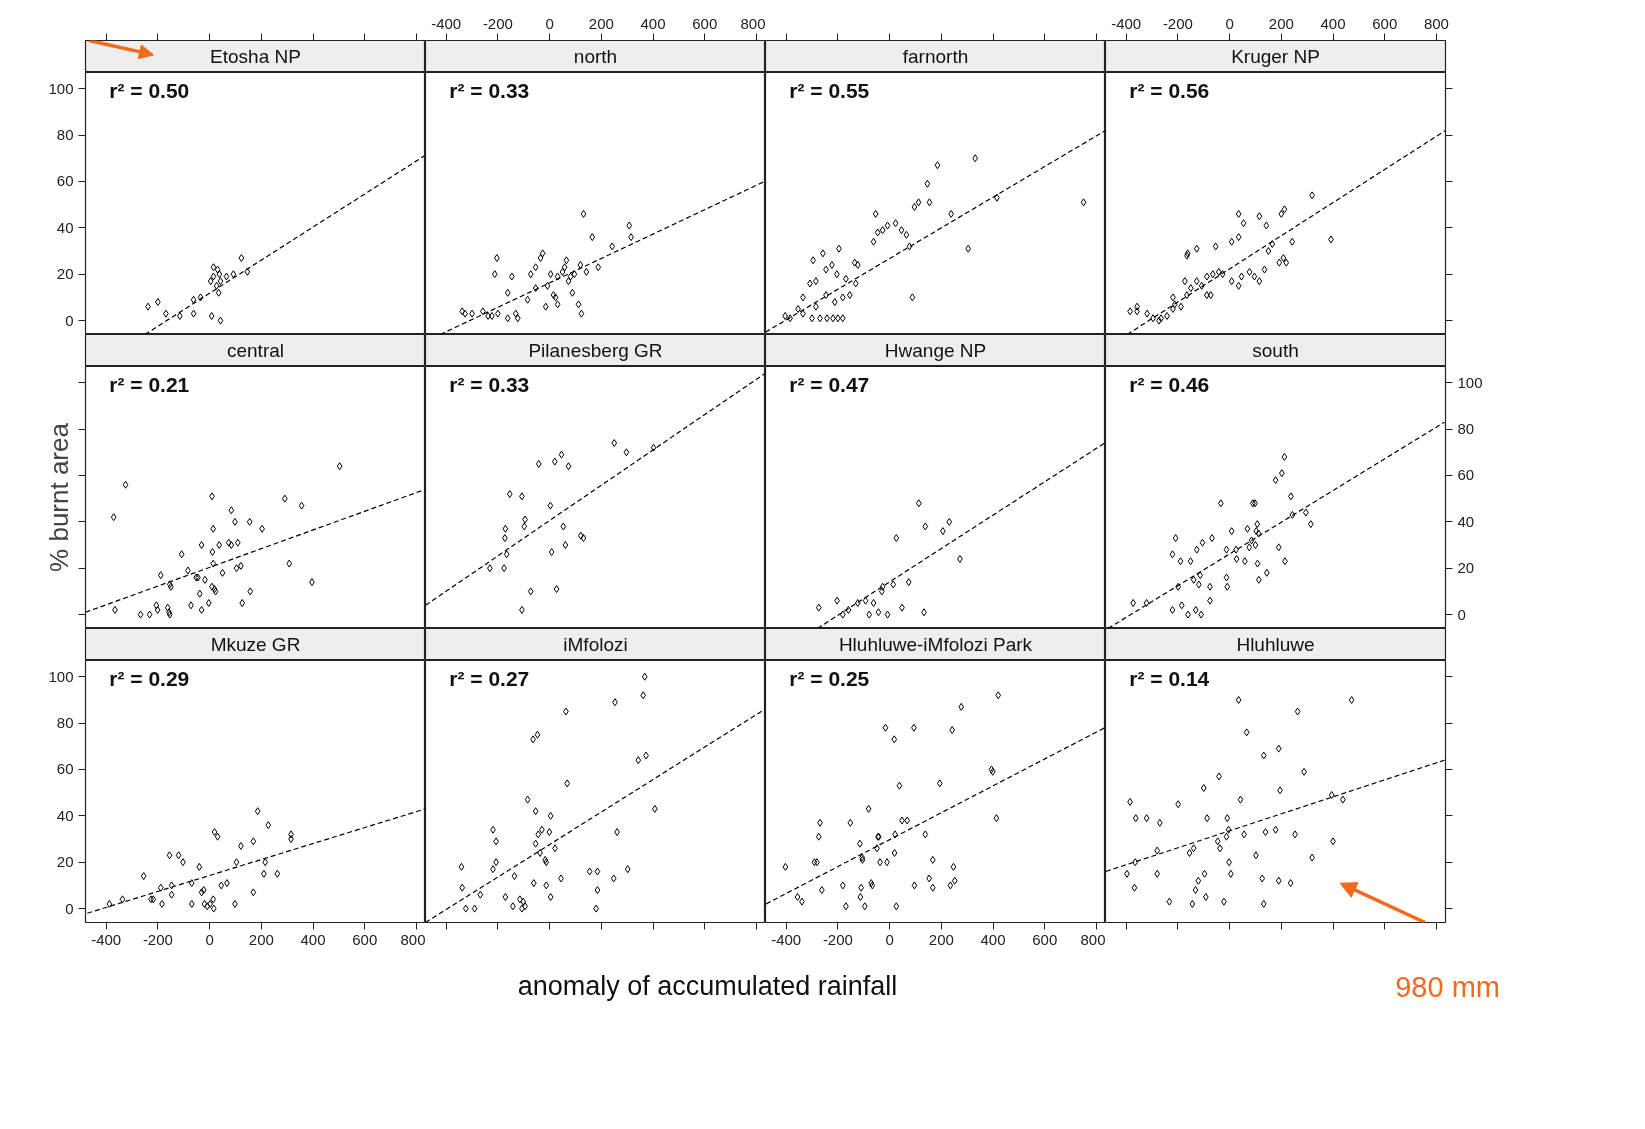  Describe the element at coordinates (261, 939) in the screenshot. I see `x-tick-label: 200` at that location.